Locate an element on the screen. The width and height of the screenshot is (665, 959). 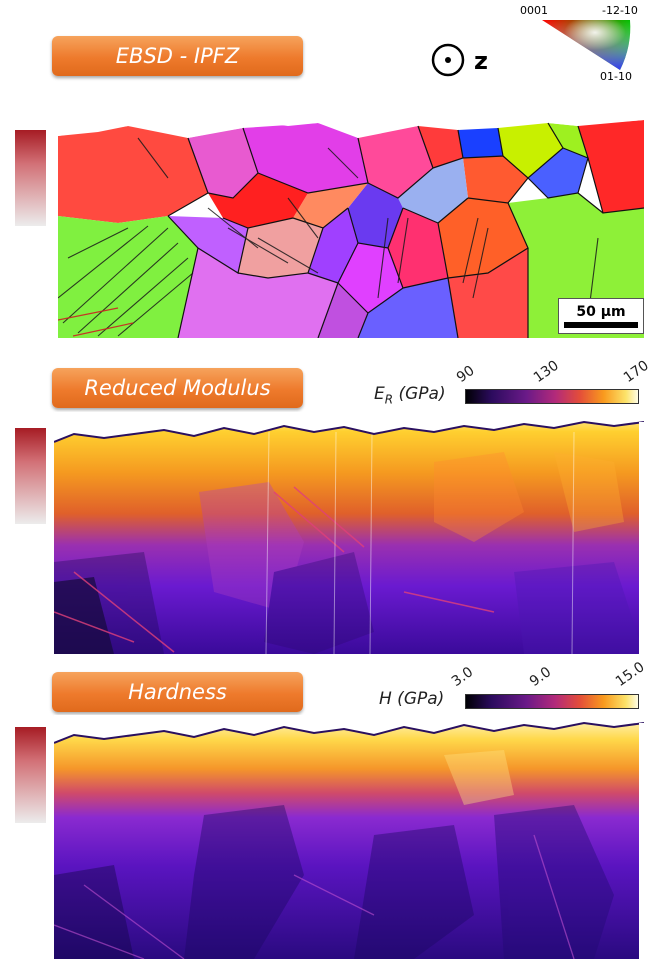
hardness-colorbar is located at coordinates (552, 701).